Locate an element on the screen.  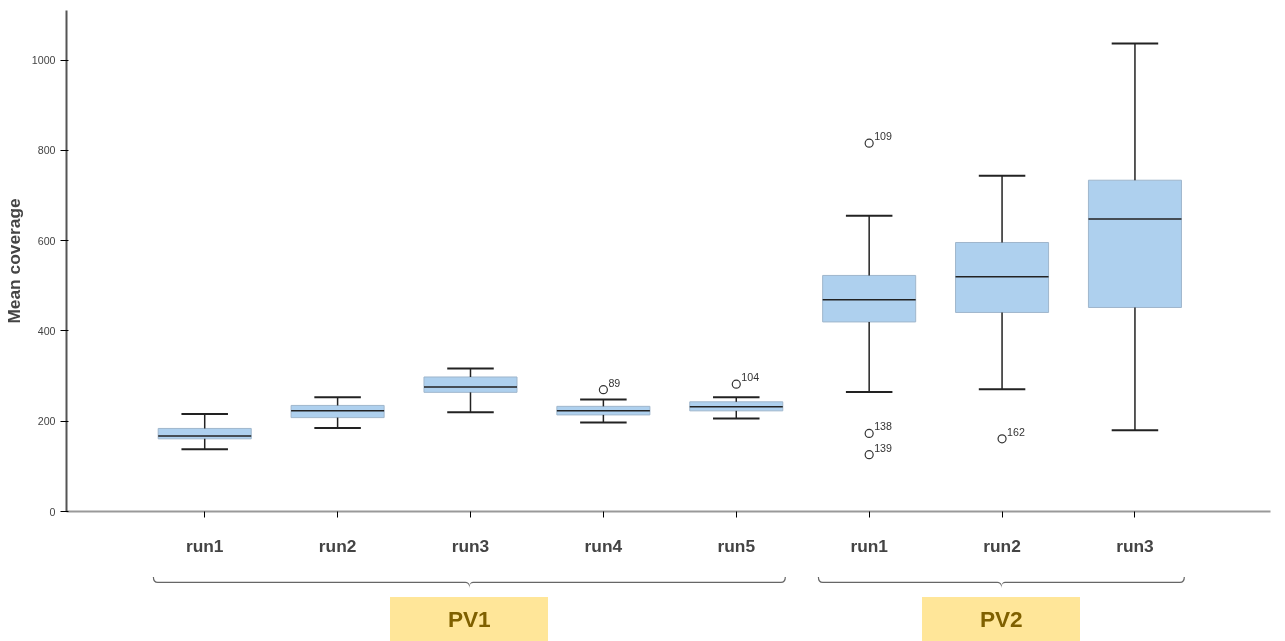
y-tick-label: 800 is located at coordinates (46, 150).